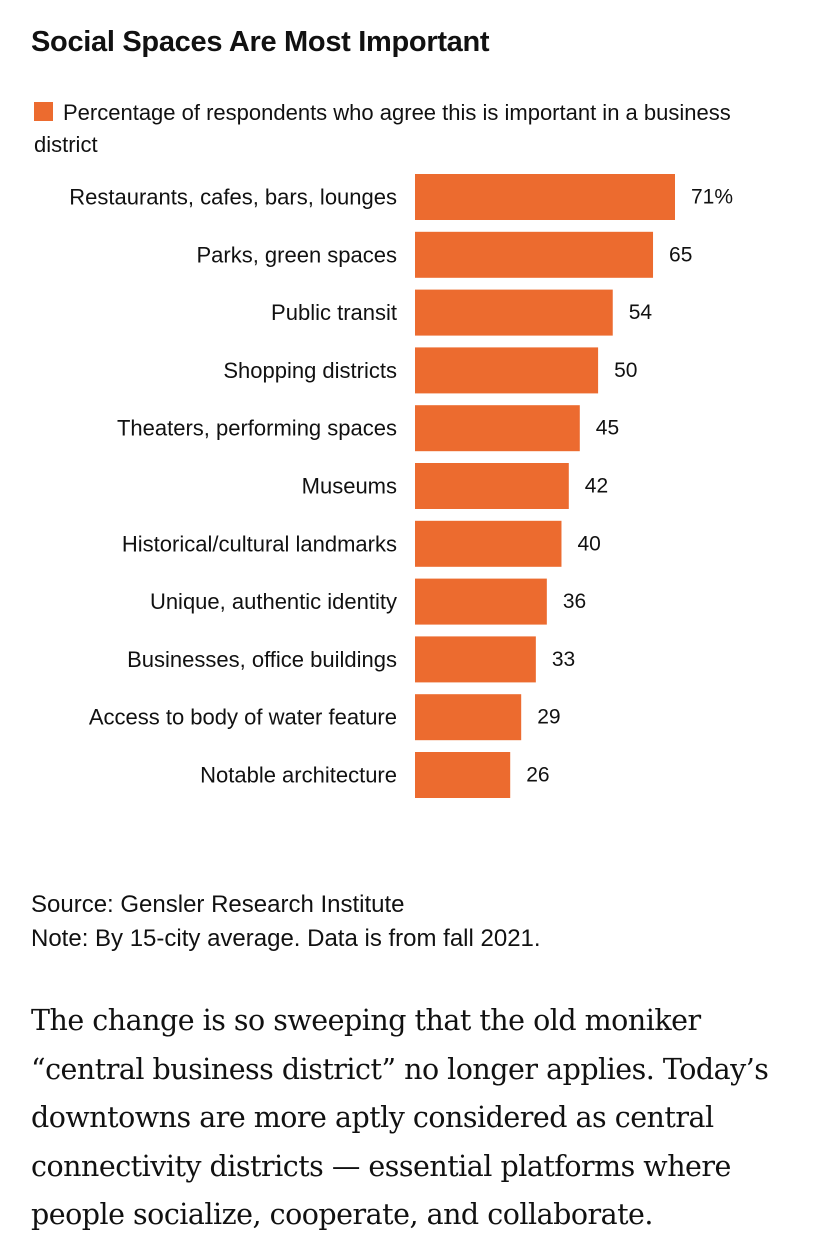 This screenshot has width=828, height=1249. What do you see at coordinates (563, 659) in the screenshot?
I see `value-label: 33` at bounding box center [563, 659].